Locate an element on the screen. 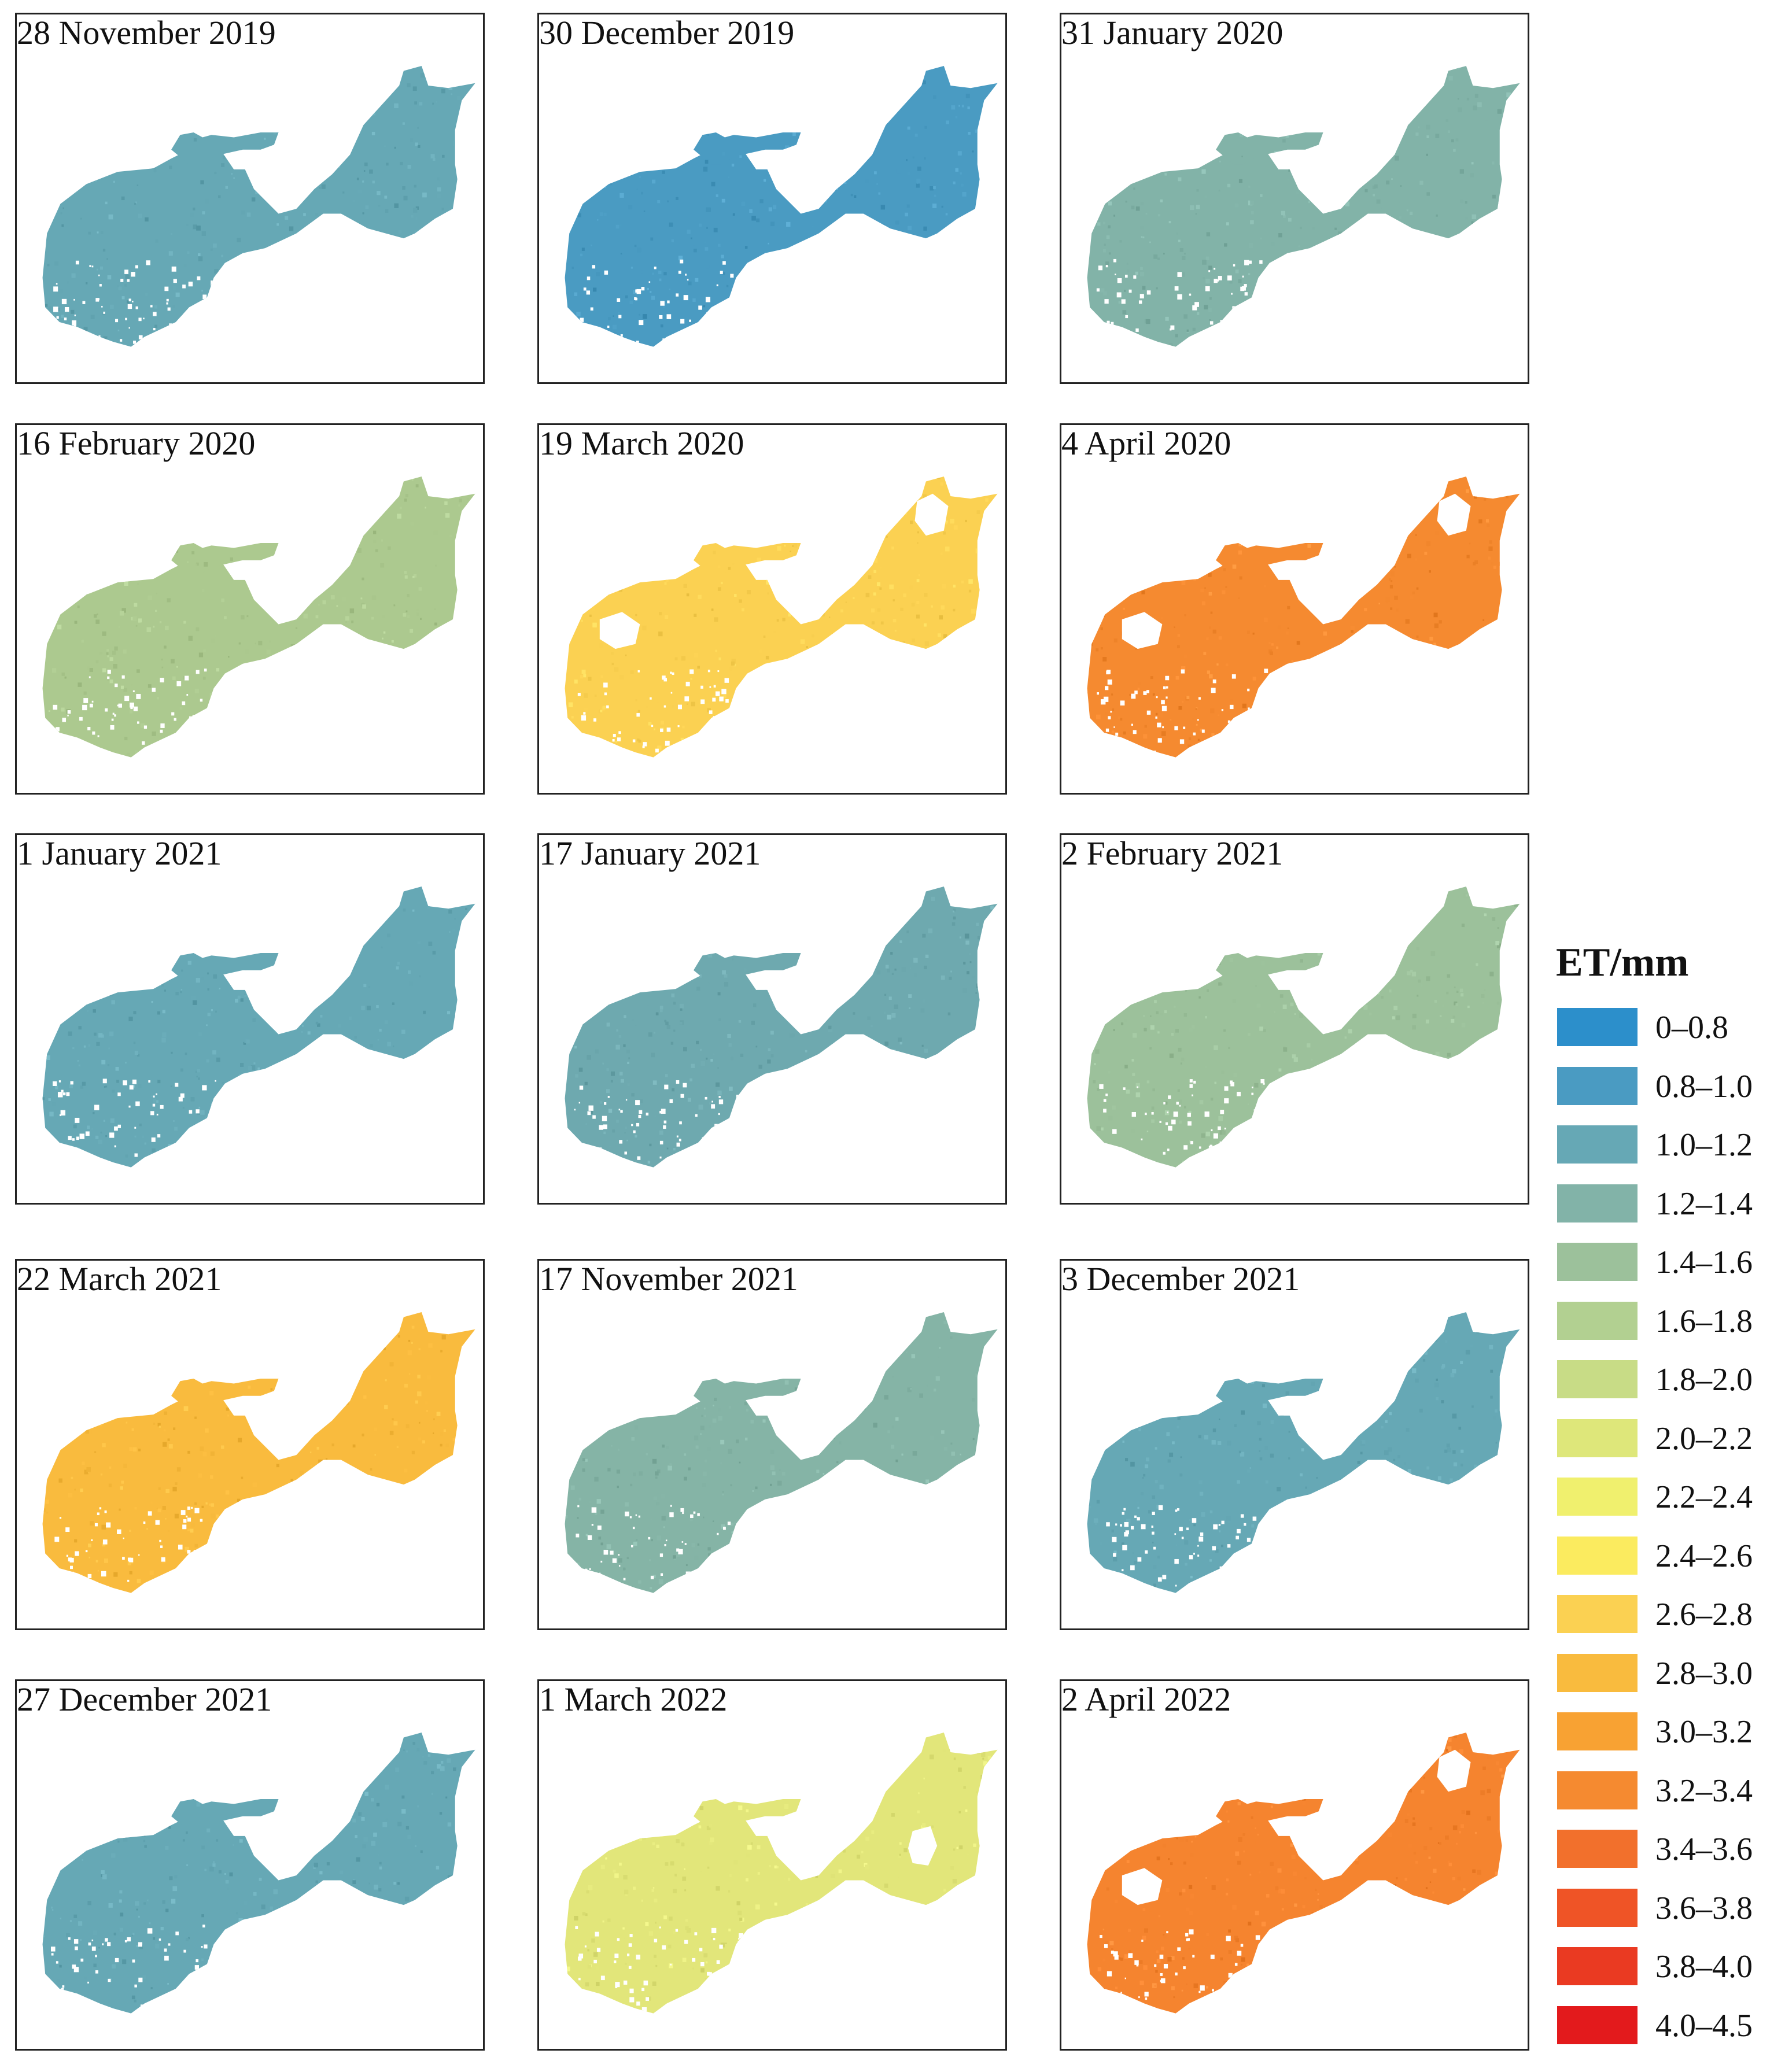  map-panel: 17 January 2021 is located at coordinates (772, 1019).